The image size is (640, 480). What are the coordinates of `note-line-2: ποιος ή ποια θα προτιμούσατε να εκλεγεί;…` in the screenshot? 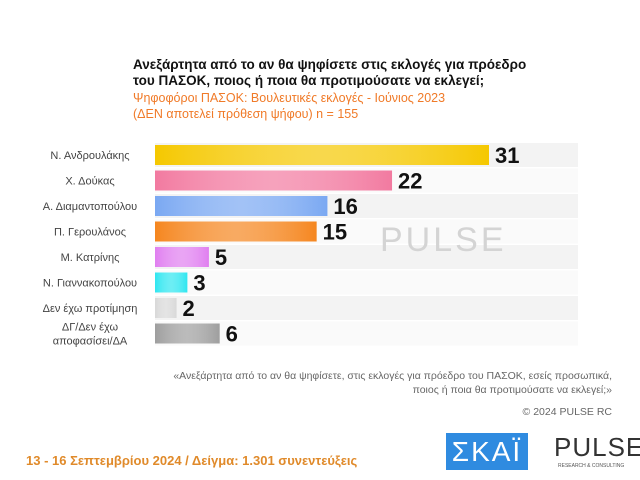 It's located at (512, 390).